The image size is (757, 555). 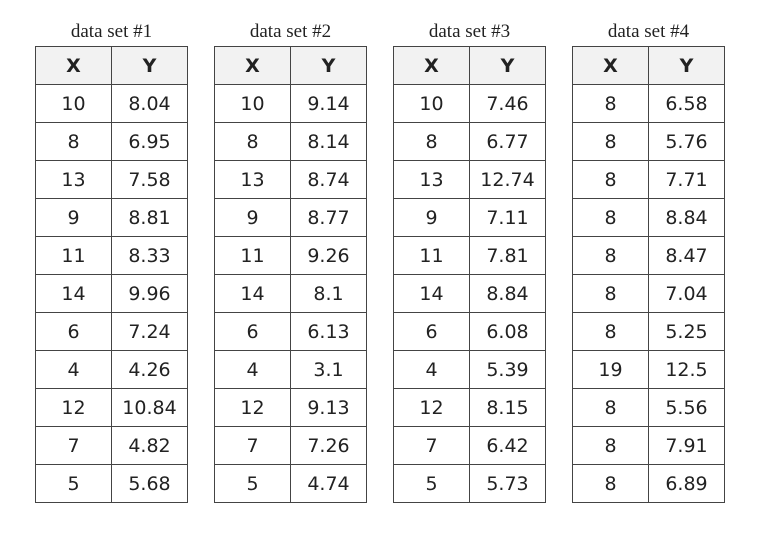 I want to click on table-cell: 8.04, so click(x=149, y=103).